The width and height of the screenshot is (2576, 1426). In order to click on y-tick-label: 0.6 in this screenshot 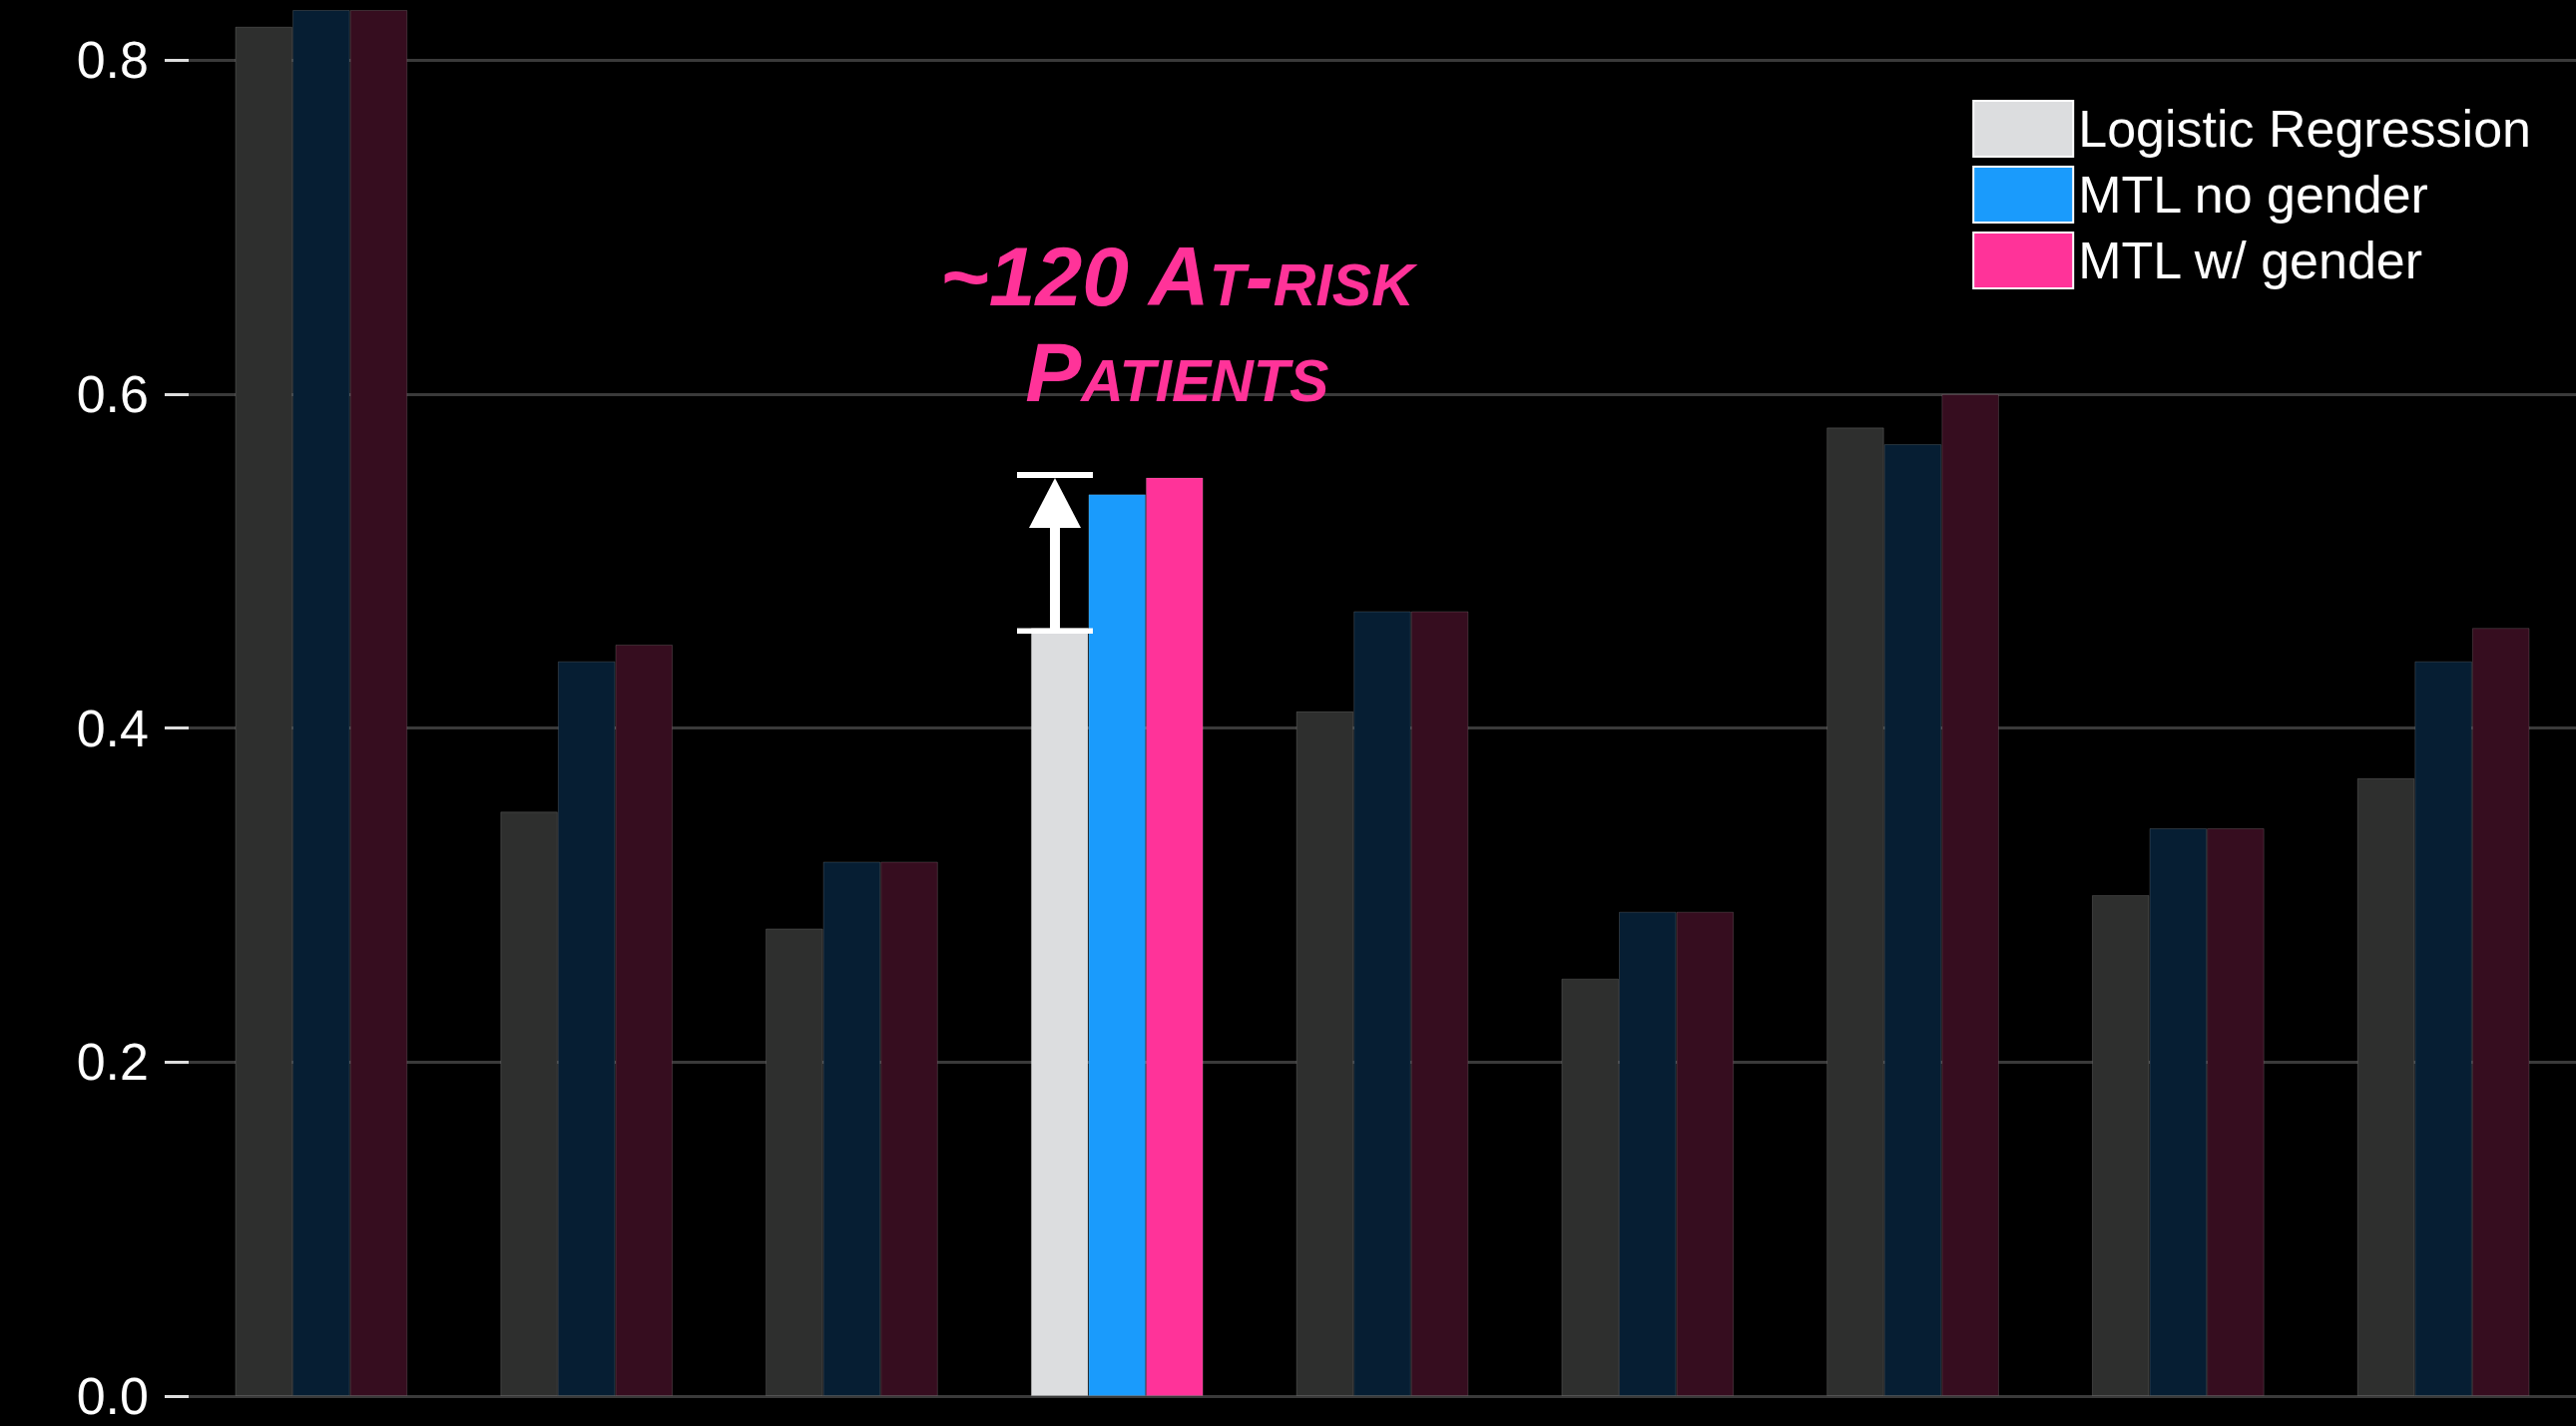, I will do `click(112, 393)`.